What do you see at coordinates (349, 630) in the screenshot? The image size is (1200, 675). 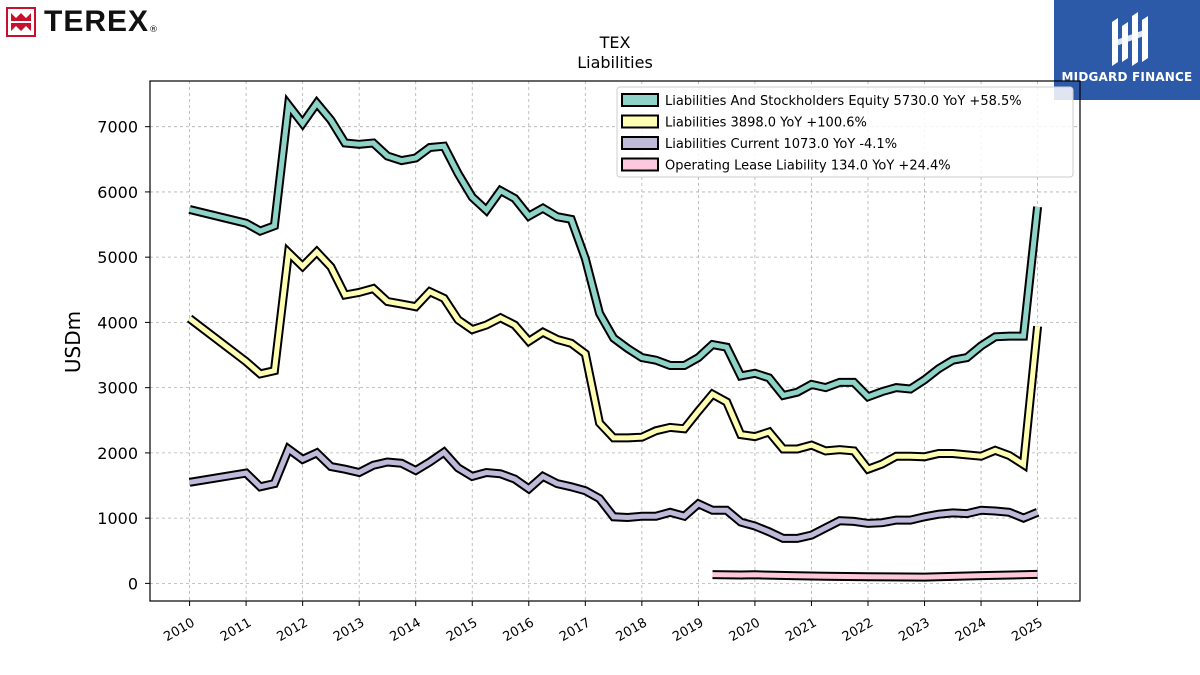 I see `x-tick-label: 2013` at bounding box center [349, 630].